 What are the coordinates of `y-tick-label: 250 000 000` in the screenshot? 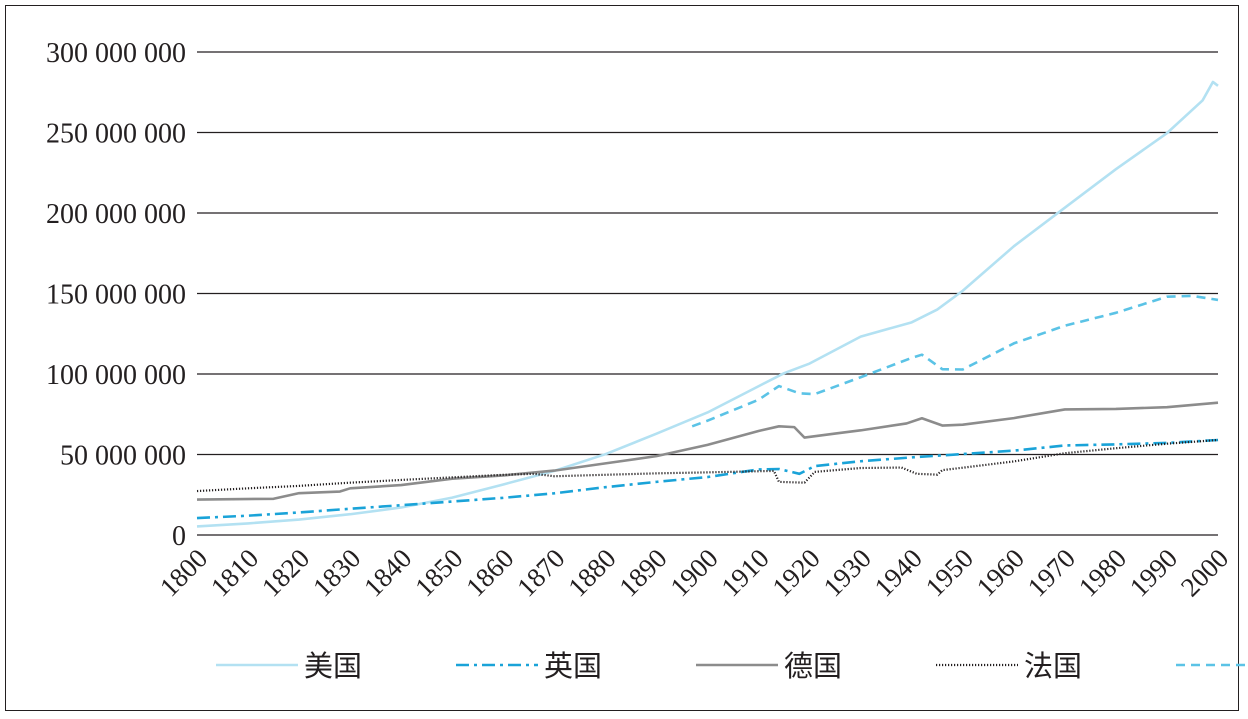 It's located at (116, 134).